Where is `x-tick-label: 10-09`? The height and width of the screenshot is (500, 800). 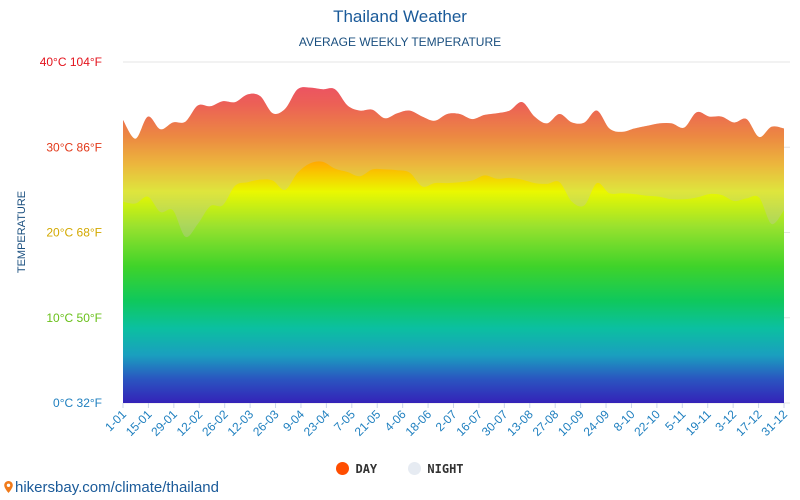 x-tick-label: 10-09 is located at coordinates (571, 423).